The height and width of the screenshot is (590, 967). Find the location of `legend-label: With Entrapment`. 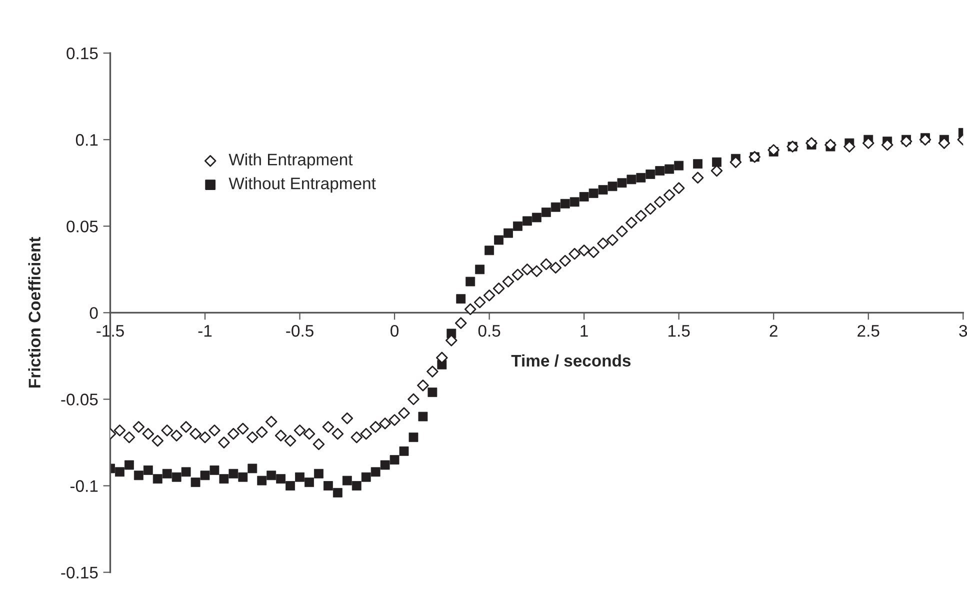

legend-label: With Entrapment is located at coordinates (290, 161).